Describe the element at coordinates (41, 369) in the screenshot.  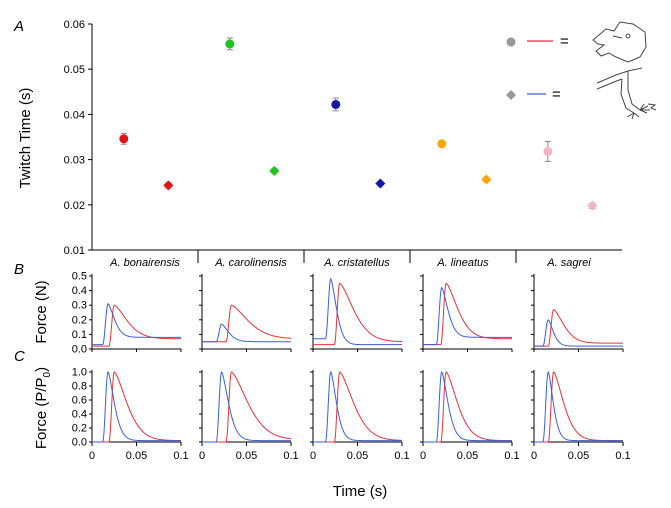
I see `panel-c-y-axis-title-close: )` at that location.